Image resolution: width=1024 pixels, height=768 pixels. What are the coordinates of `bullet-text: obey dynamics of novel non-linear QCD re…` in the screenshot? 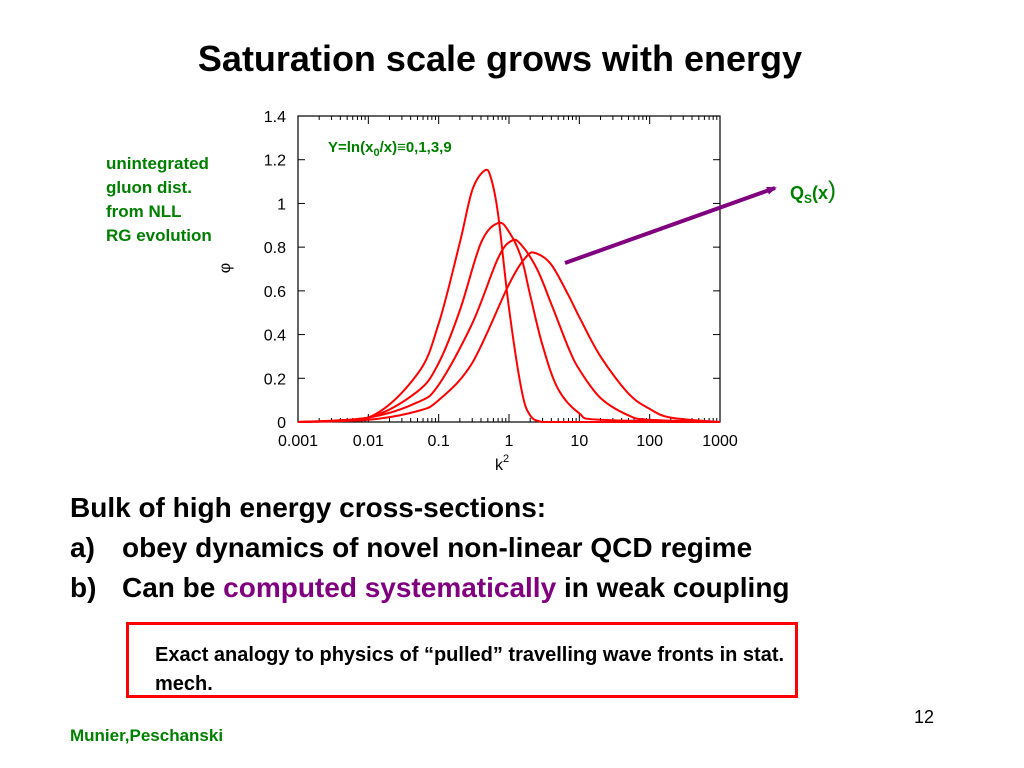 It's located at (437, 548).